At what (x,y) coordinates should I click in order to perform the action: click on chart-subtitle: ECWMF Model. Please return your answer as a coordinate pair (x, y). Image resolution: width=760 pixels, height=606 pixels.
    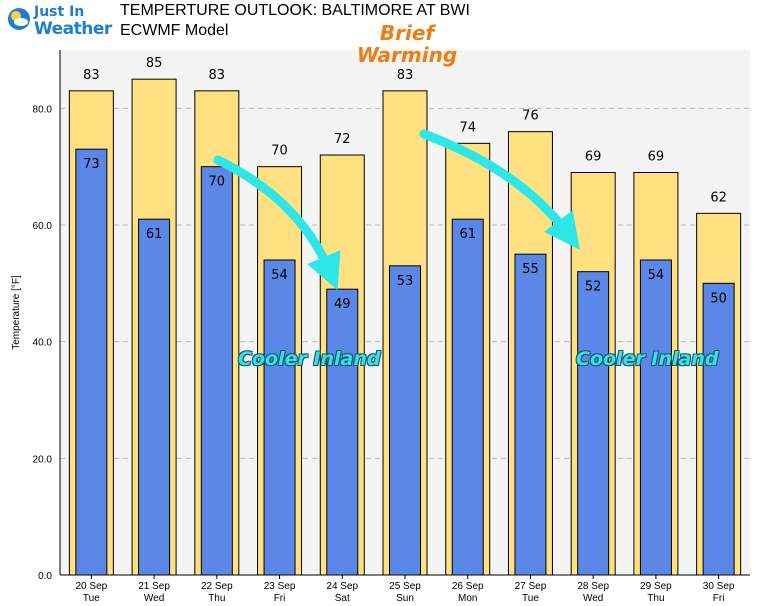
    Looking at the image, I should click on (174, 30).